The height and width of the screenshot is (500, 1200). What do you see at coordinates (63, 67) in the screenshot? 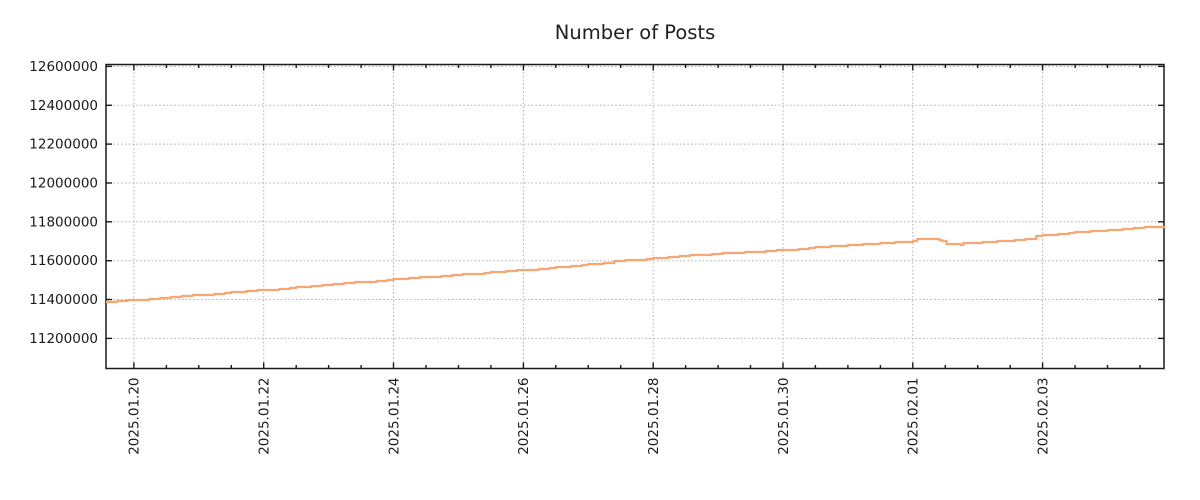
I see `y-tick-label: 12600000` at bounding box center [63, 67].